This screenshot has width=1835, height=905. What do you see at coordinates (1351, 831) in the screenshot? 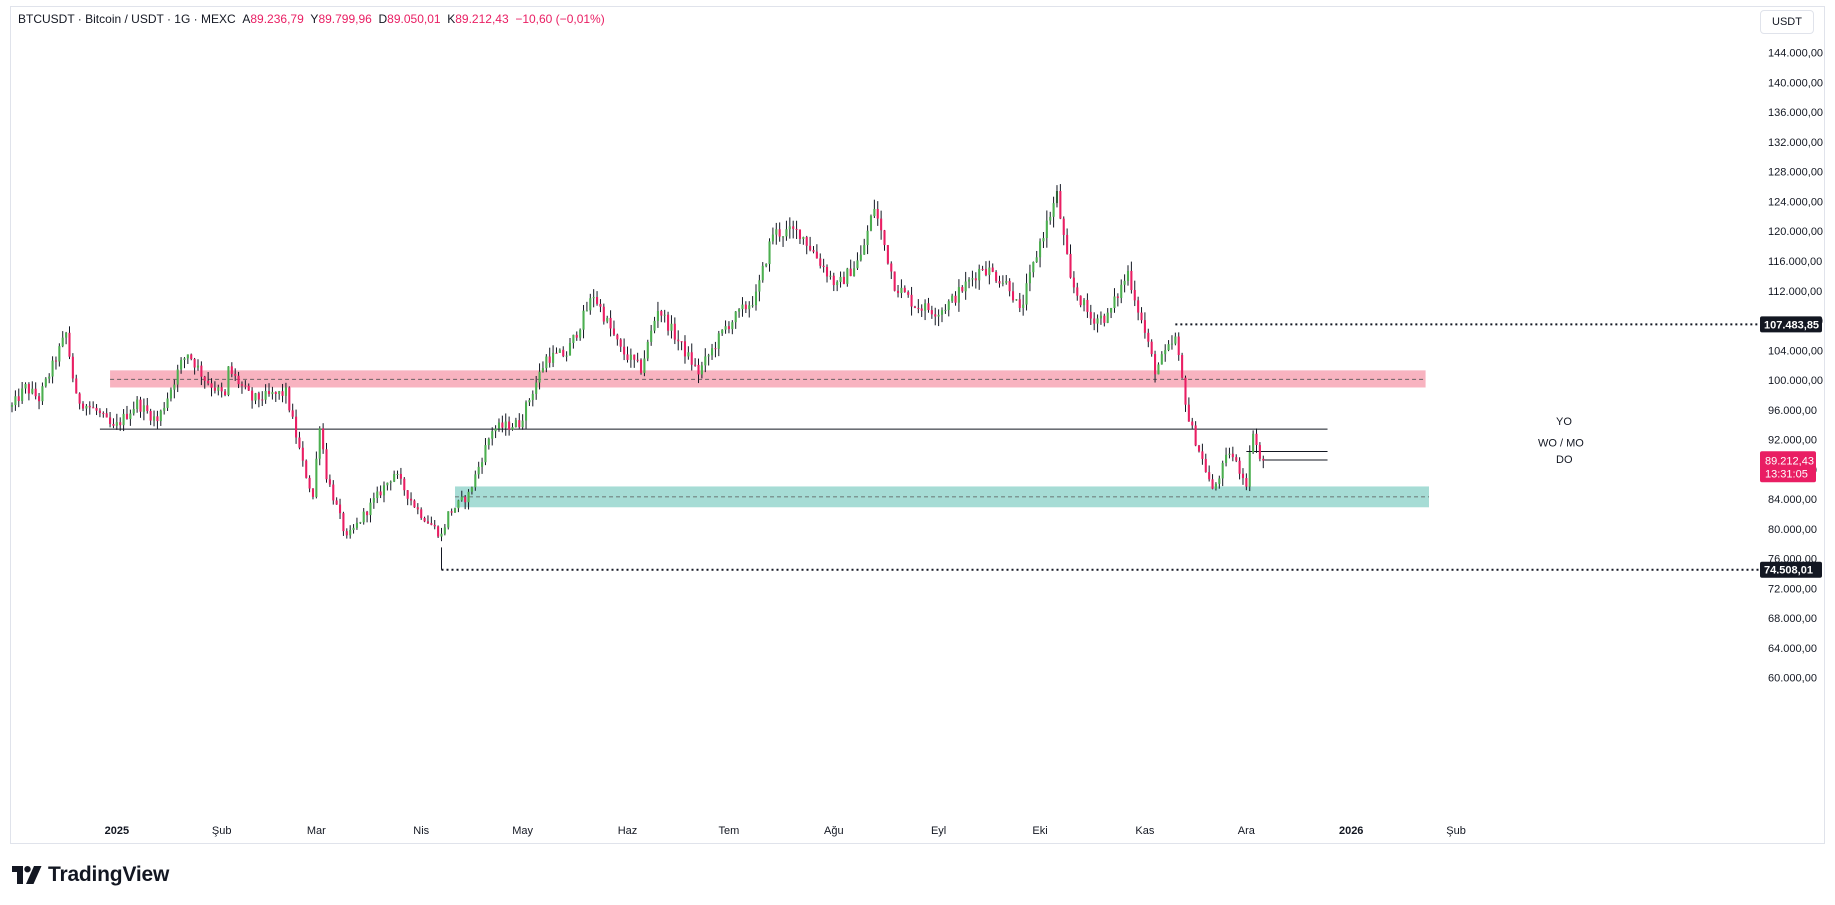
I see `x-tick-label: 2026` at bounding box center [1351, 831].